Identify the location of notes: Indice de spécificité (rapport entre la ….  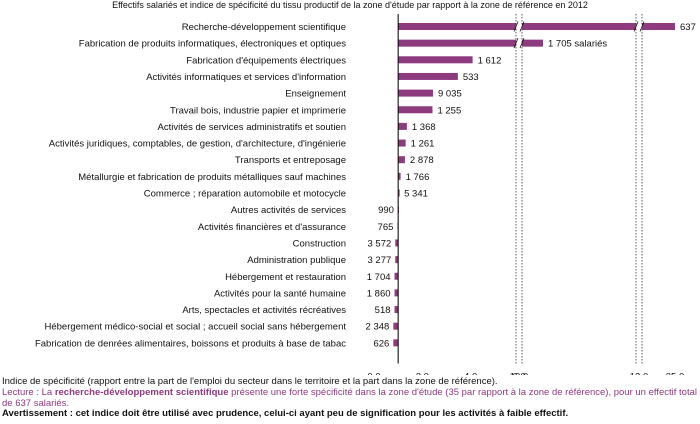
(350, 398).